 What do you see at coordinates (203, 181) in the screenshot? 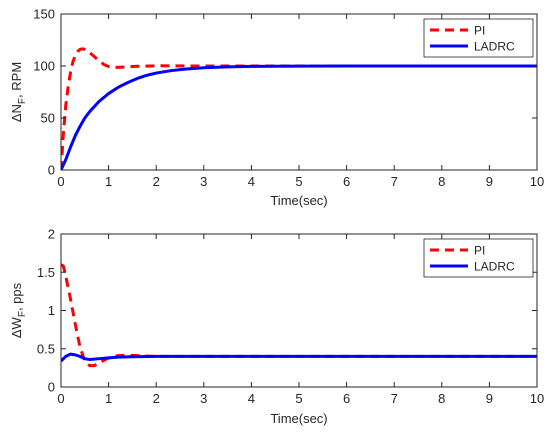
I see `chart-0-xtick-label: 3` at bounding box center [203, 181].